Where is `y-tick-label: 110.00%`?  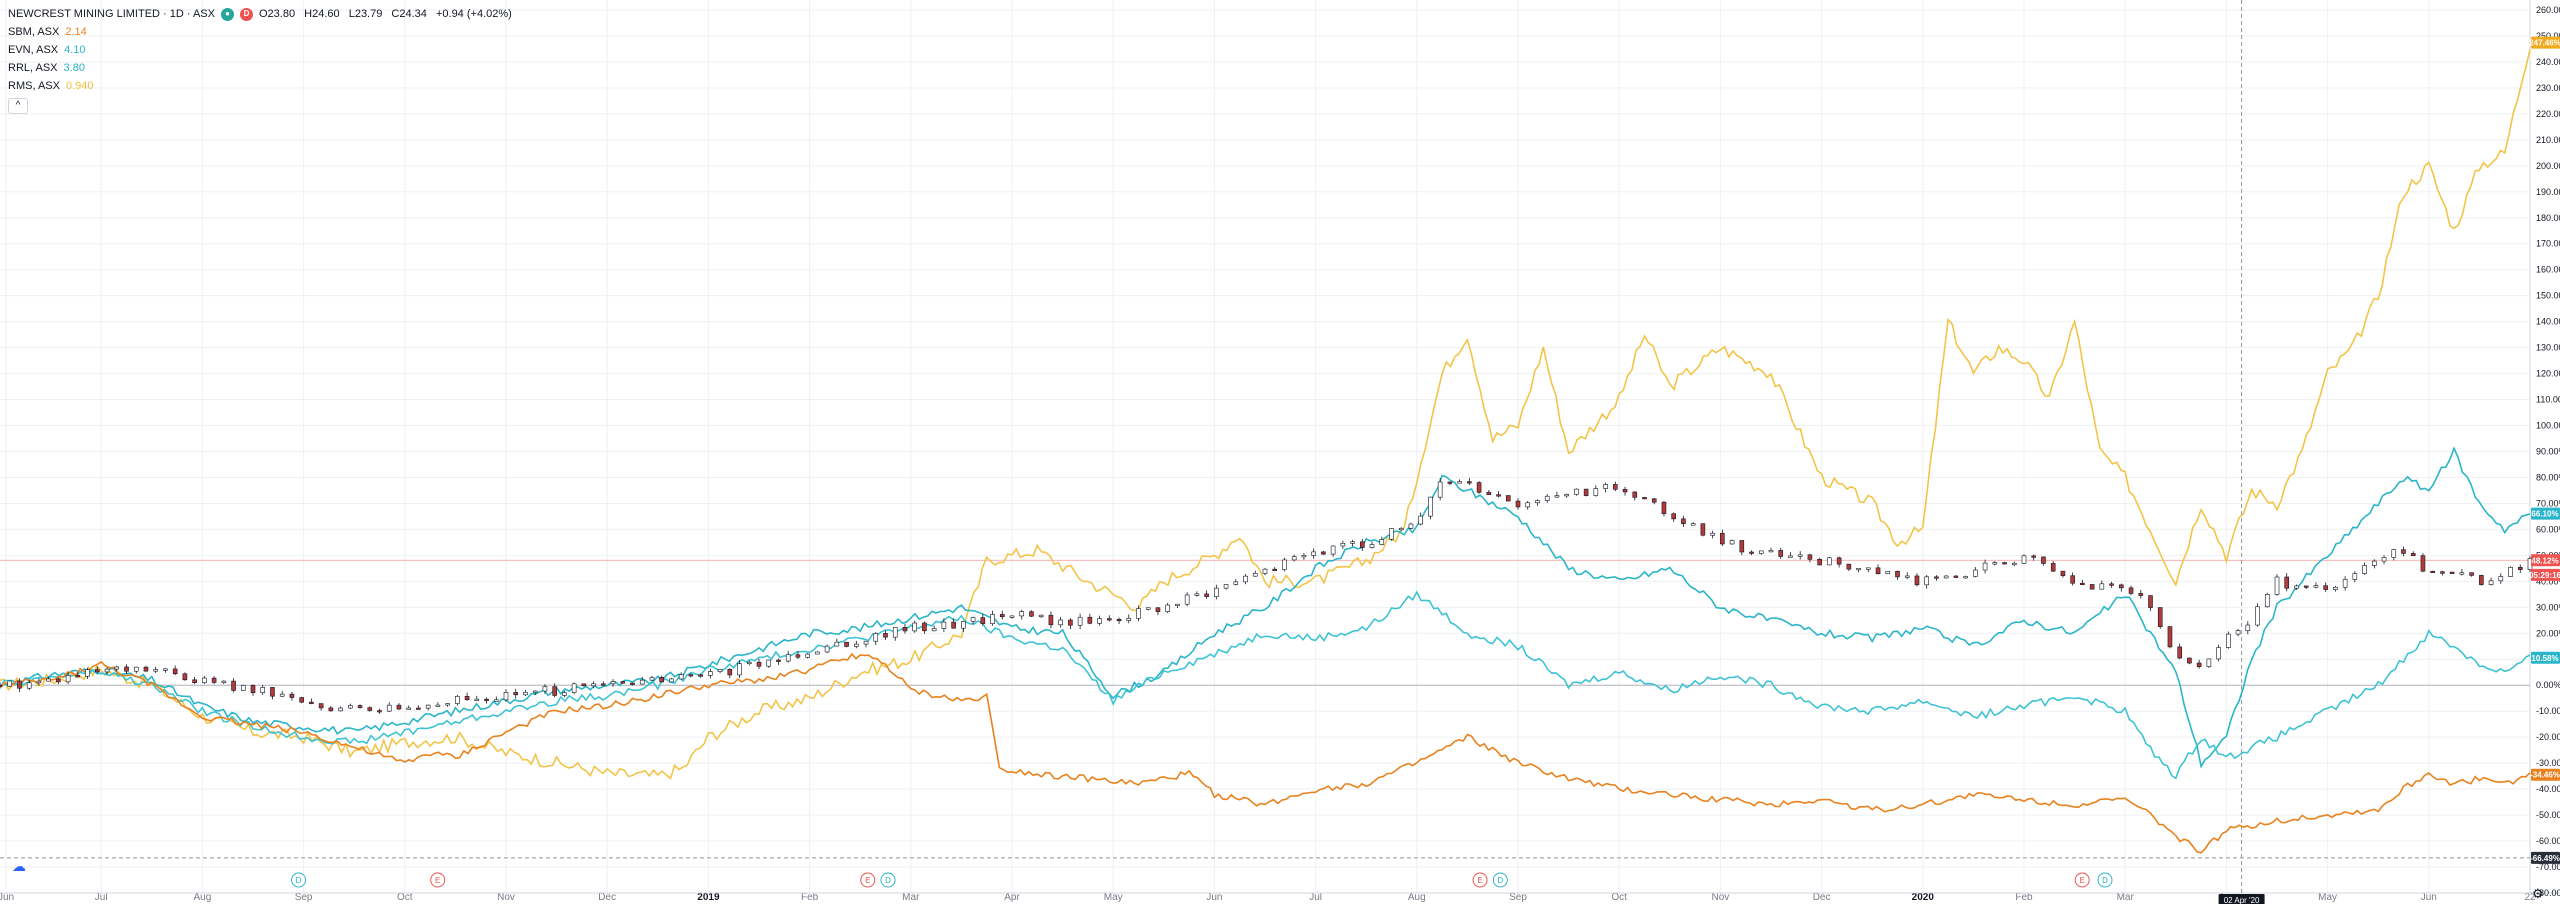 y-tick-label: 110.00% is located at coordinates (2548, 400).